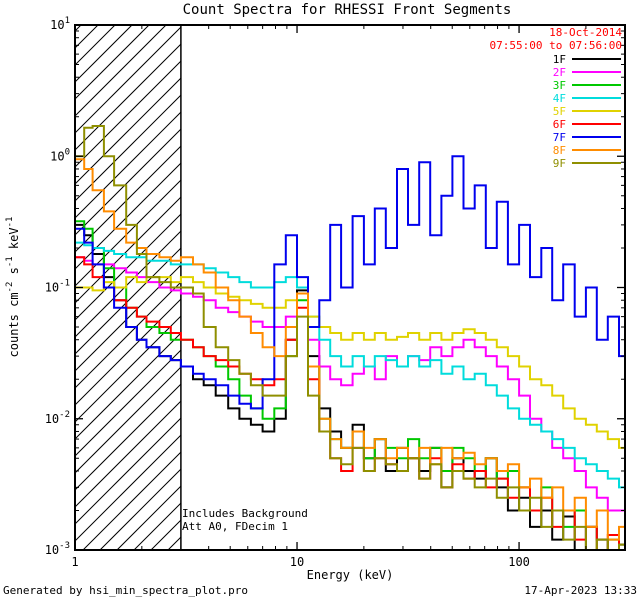 The height and width of the screenshot is (605, 640). Describe the element at coordinates (559, 98) in the screenshot. I see `legend-label-4F: 4F` at that location.